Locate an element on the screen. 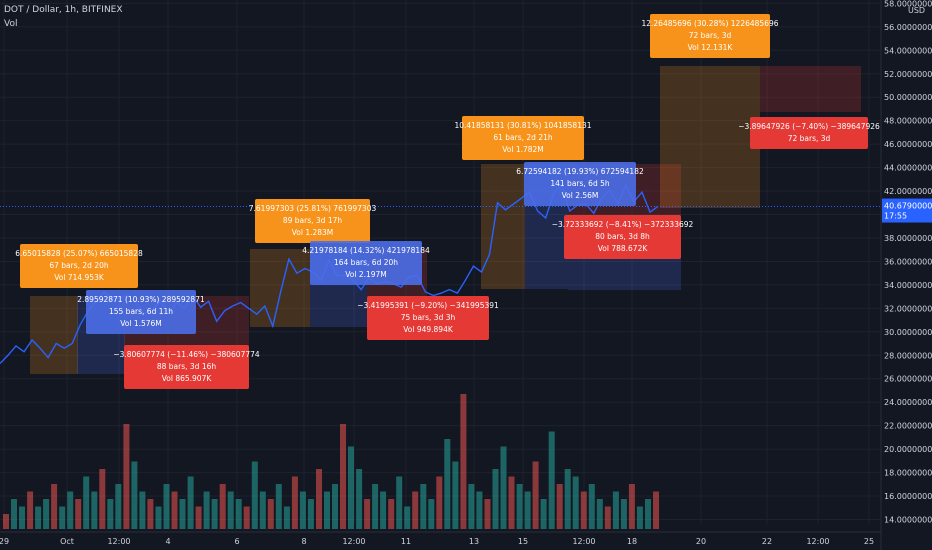 The width and height of the screenshot is (932, 550). price-tick-label: 54.00000000 is located at coordinates (908, 50).